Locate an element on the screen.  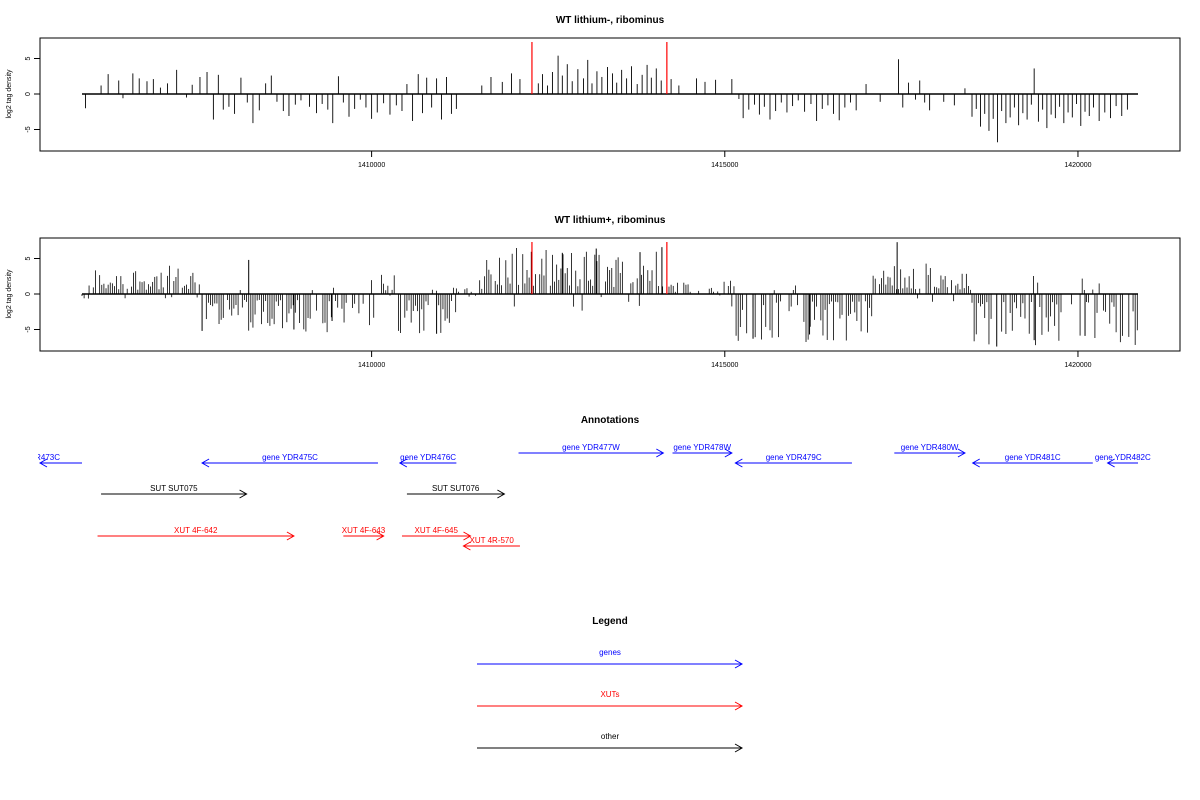
y-axis-lithium-plus: -5 0 5 is located at coordinates (33, 294).